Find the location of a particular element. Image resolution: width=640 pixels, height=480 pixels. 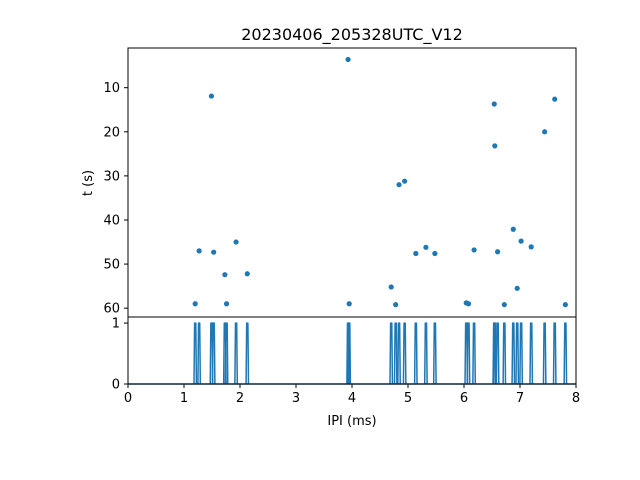

y-tick-label: 20 is located at coordinates (111, 132).